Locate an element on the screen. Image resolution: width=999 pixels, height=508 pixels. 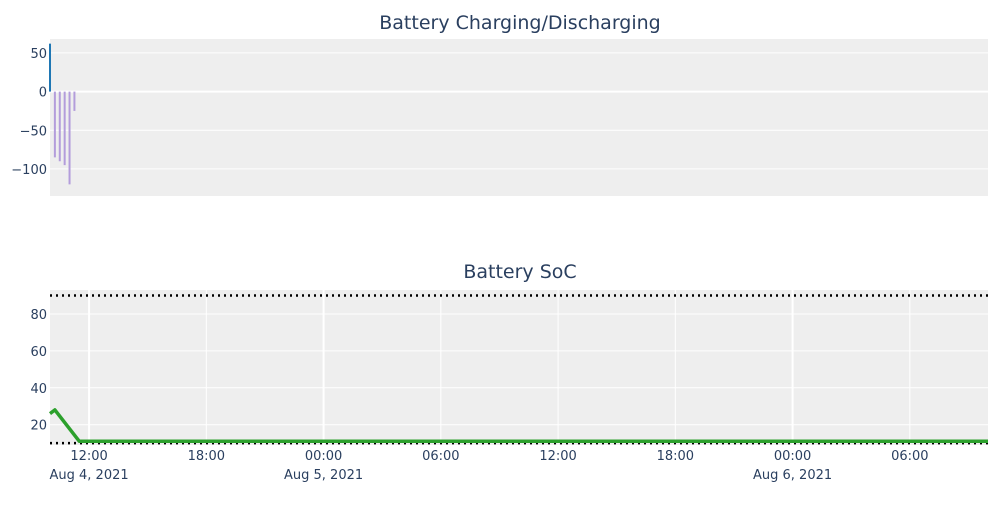
soc-chart-title: Battery SoC is located at coordinates (519, 272).